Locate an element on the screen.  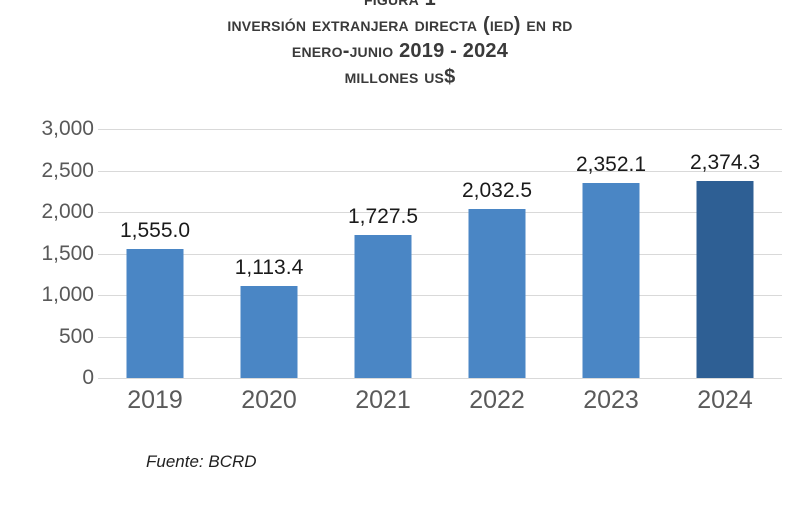
x-axis: 2019 2020 2021 2022 2023 2024 is located at coordinates (440, 403).